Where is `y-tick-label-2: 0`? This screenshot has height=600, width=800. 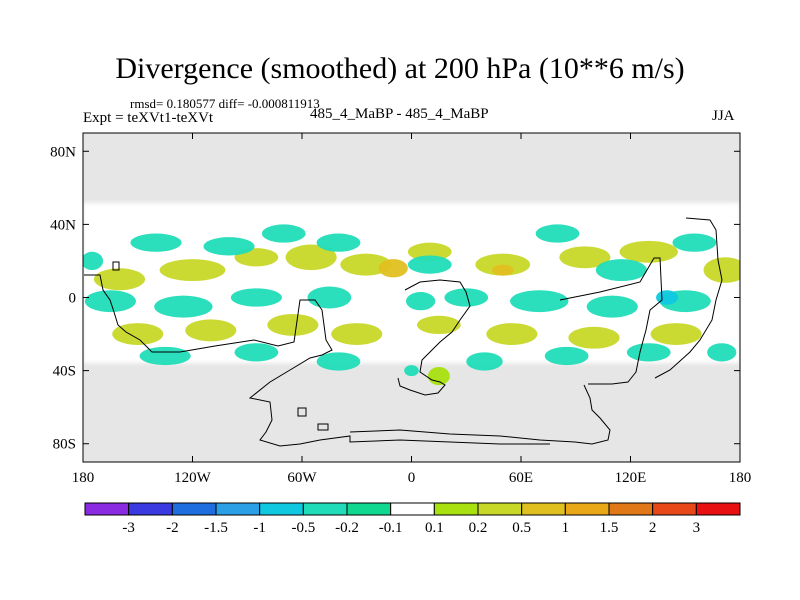 y-tick-label-2: 0 is located at coordinates (73, 299).